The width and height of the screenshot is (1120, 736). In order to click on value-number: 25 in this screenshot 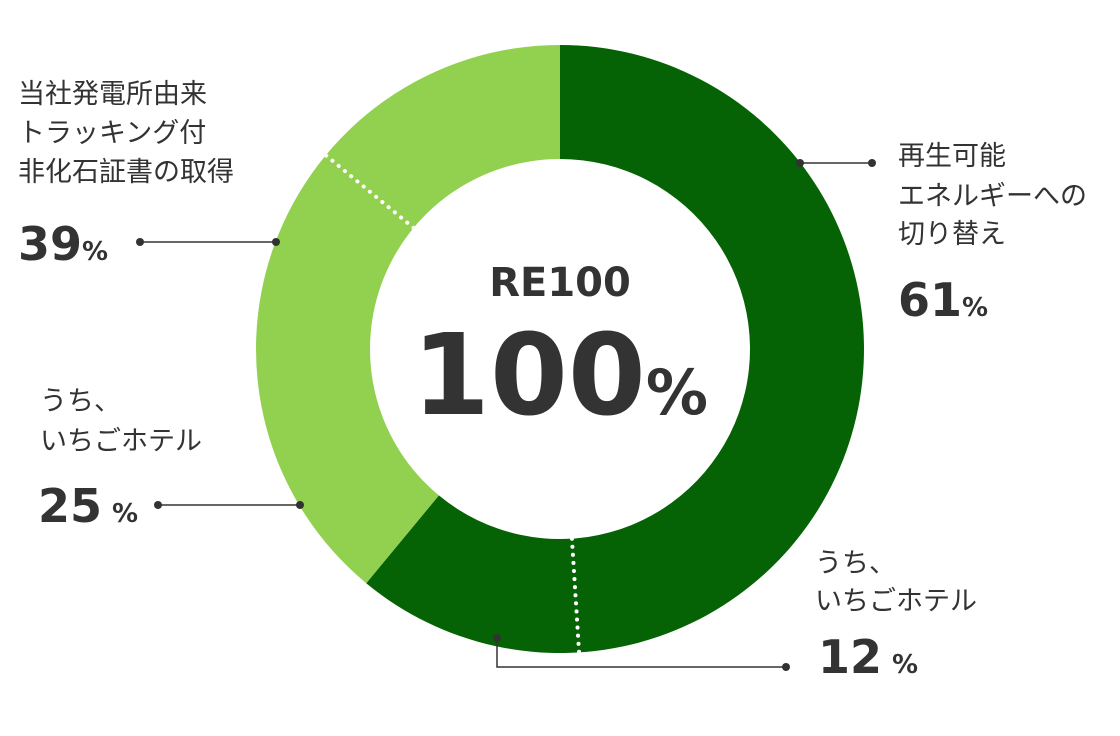, I will do `click(70, 506)`.